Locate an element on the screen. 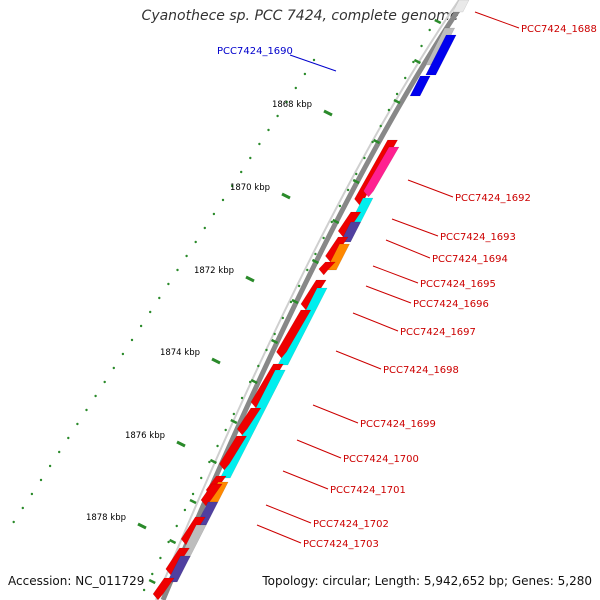  genome-title: Cyanothece sp. PCC 7424, complete genome is located at coordinates (300, 16).